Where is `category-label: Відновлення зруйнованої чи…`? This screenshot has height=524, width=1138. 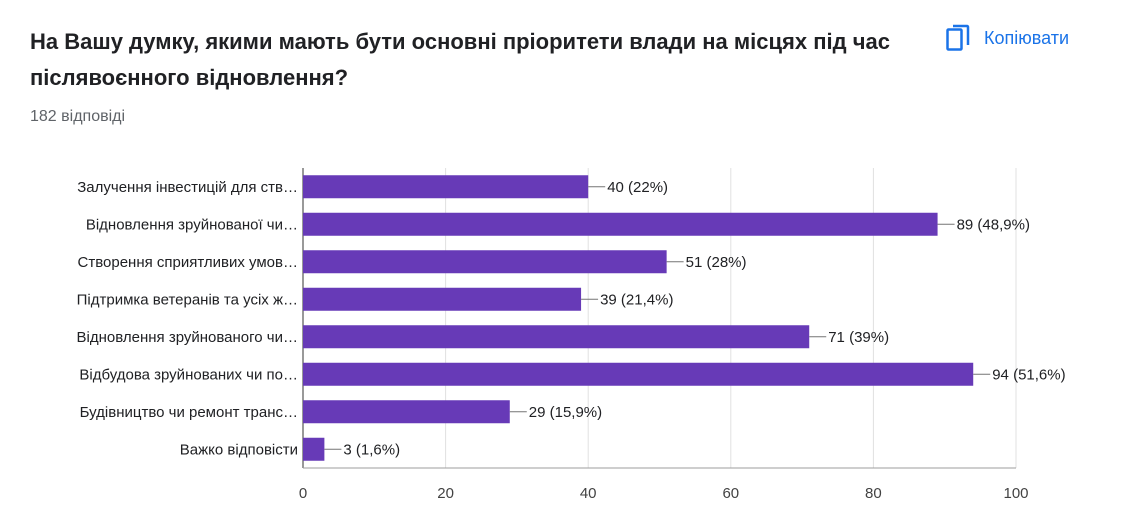 category-label: Відновлення зруйнованої чи… is located at coordinates (192, 224).